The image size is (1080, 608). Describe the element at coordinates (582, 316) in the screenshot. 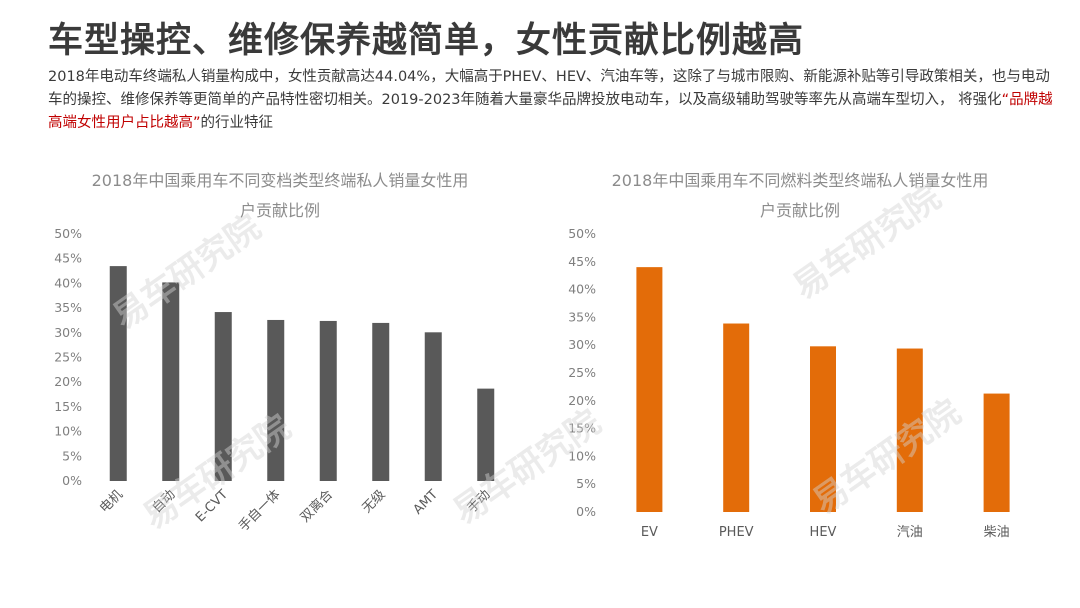

I see `fuel-y-tick-label: 35%` at that location.